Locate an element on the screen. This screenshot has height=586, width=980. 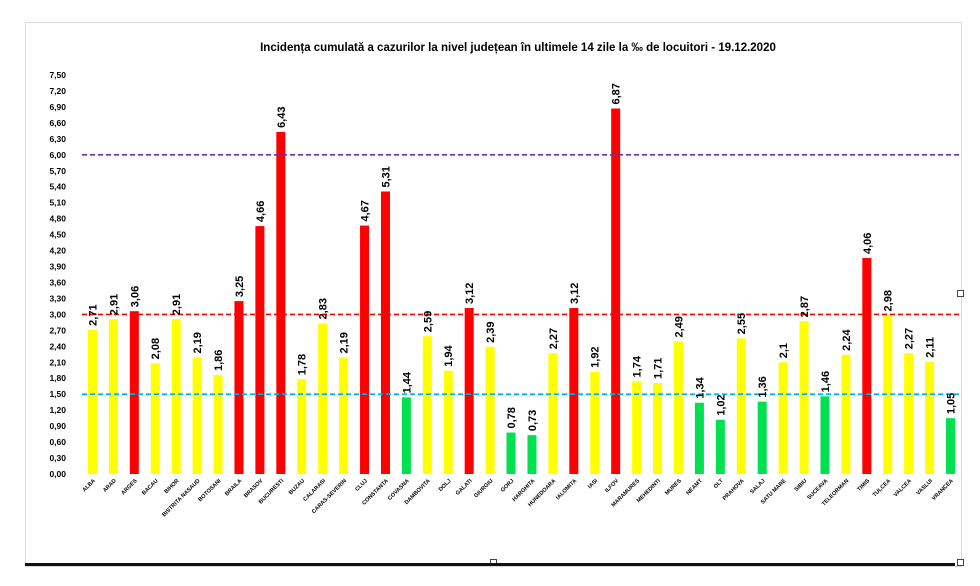
x-tick-label: OLT is located at coordinates (719, 484).